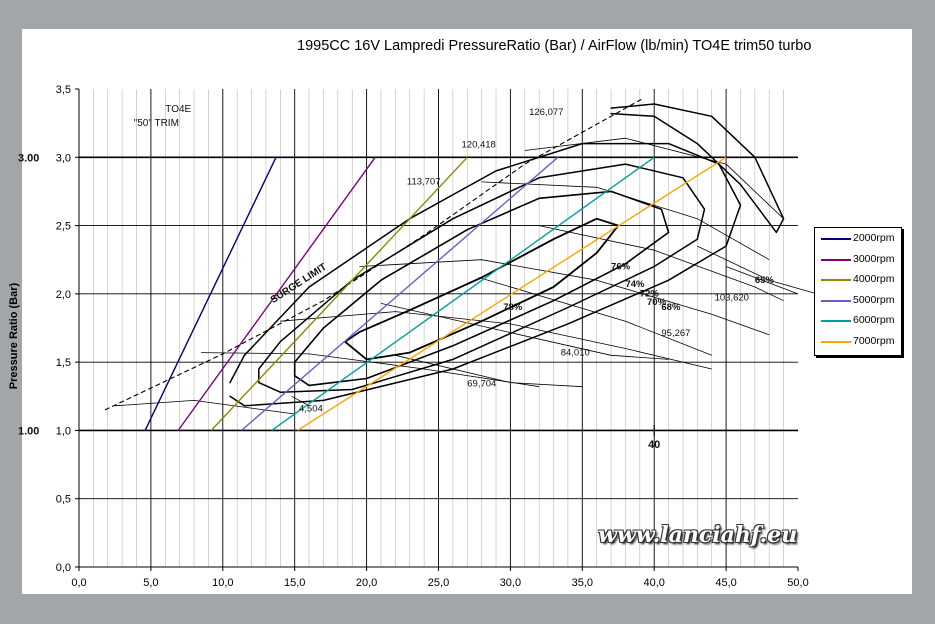  What do you see at coordinates (424, 182) in the screenshot?
I see `speed-label: 113,707` at bounding box center [424, 182].